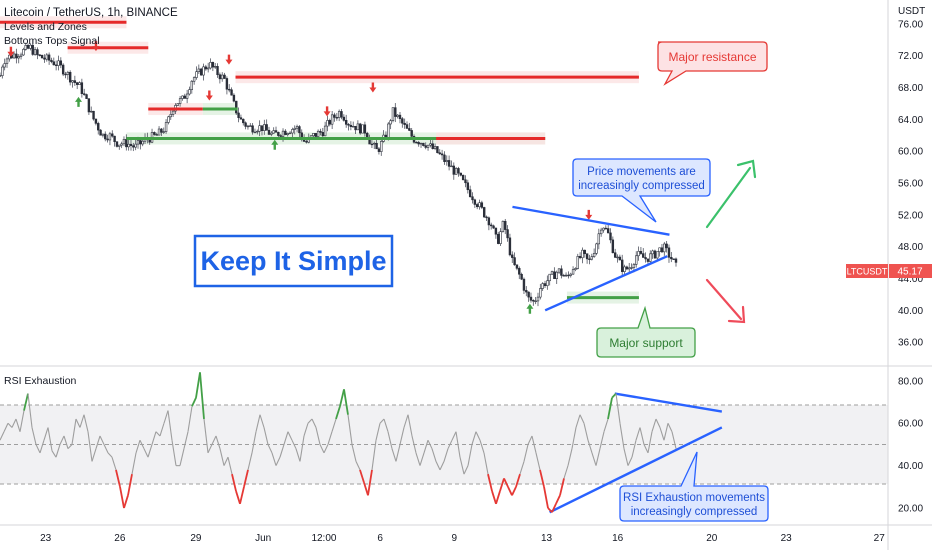 The image size is (932, 550). Describe the element at coordinates (646, 343) in the screenshot. I see `major-support-text: Major support` at that location.